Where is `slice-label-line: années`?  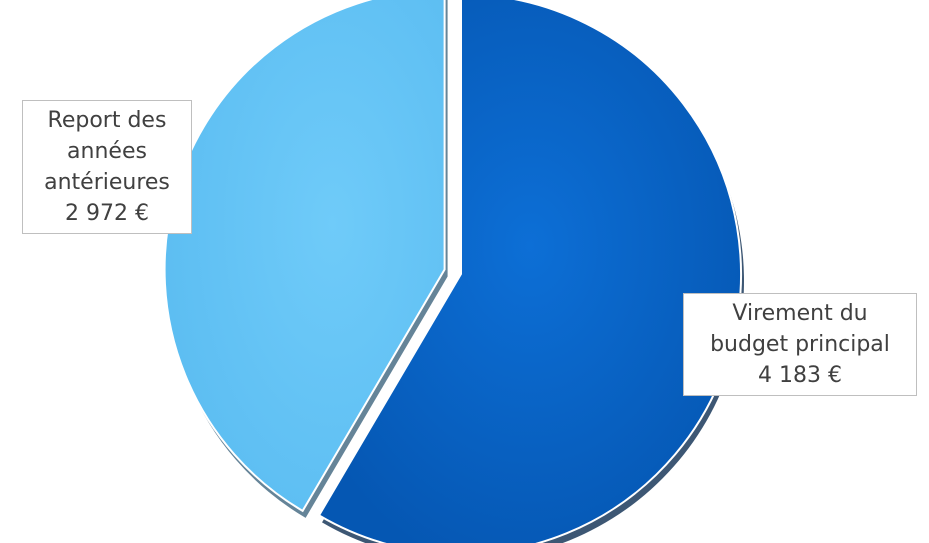
slice-label-line: années is located at coordinates (107, 151).